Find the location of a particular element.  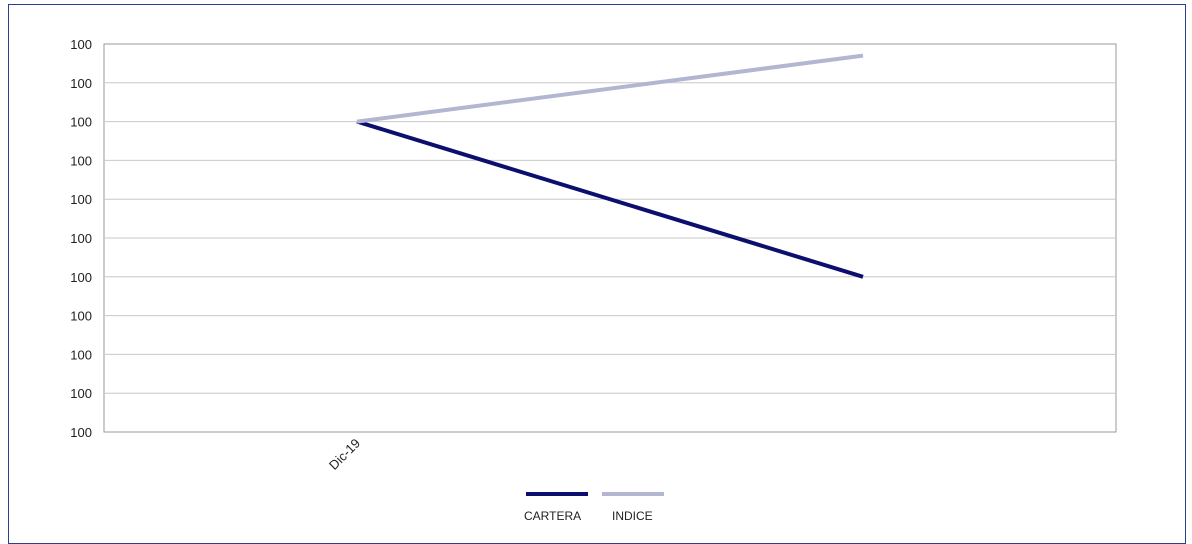

legend: CARTERA INDICE is located at coordinates (594, 507).